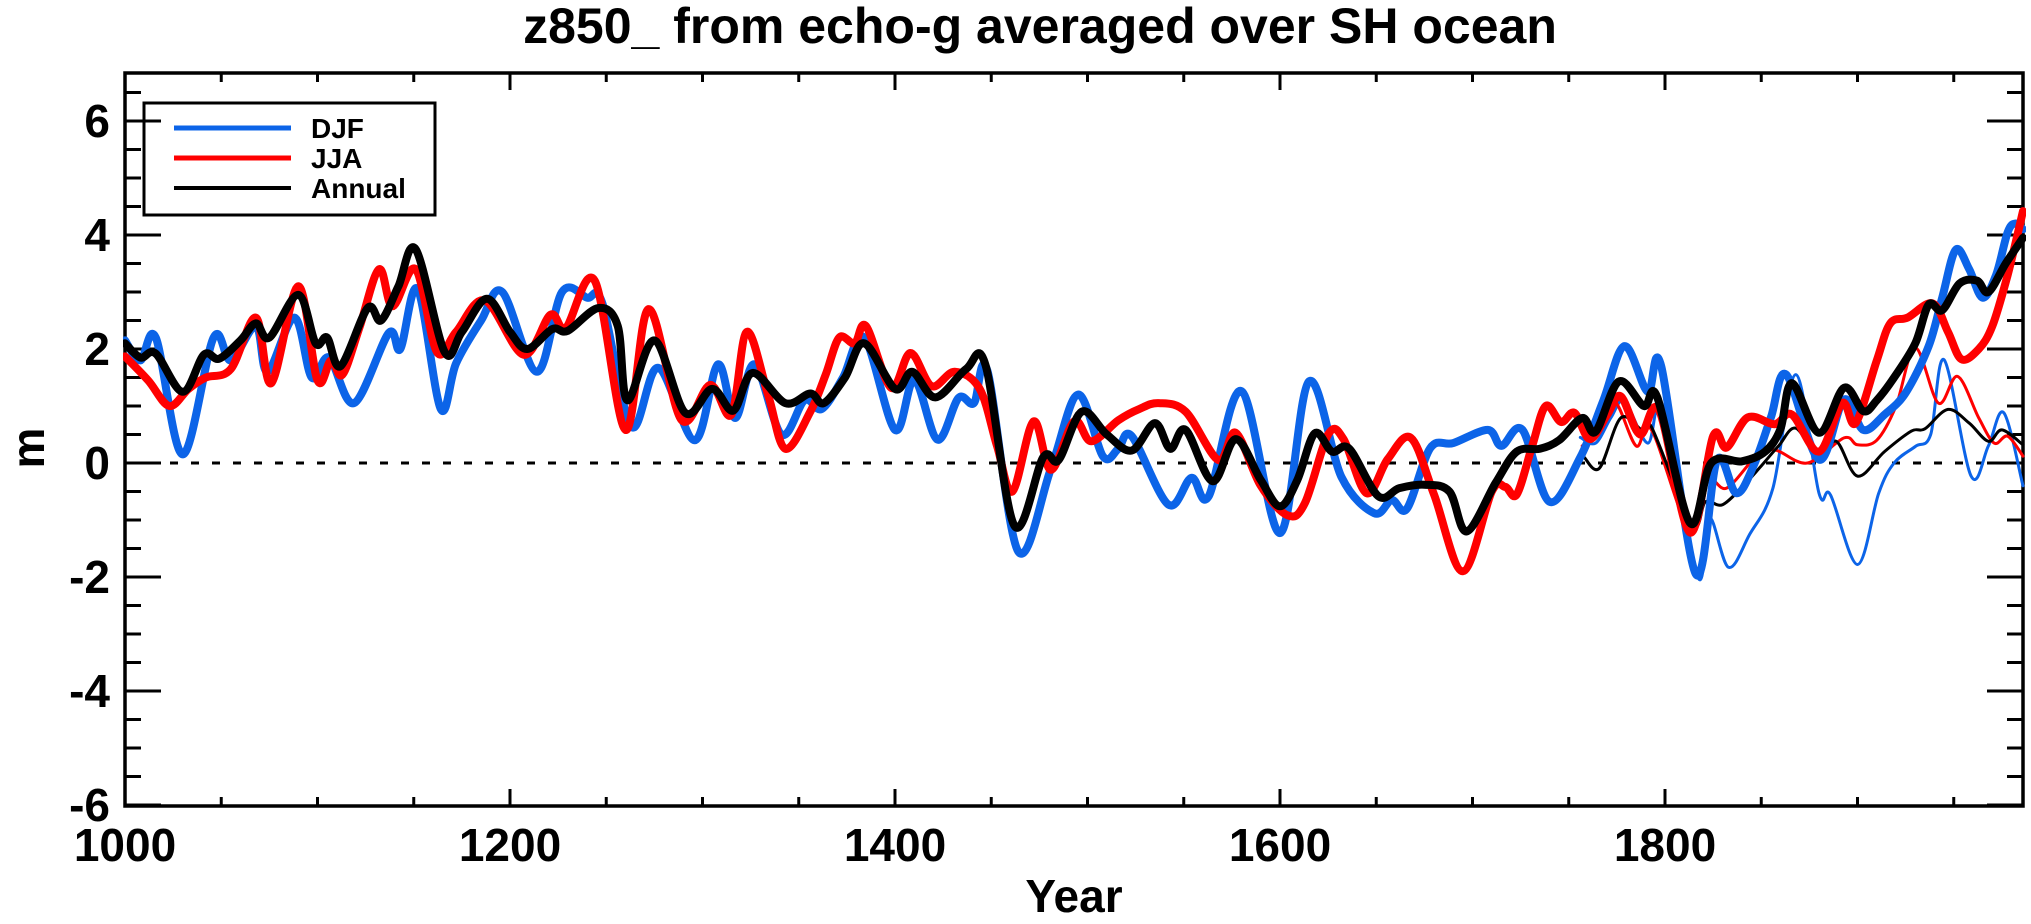 The image size is (2031, 924). Describe the element at coordinates (337, 128) in the screenshot. I see `legend-label-djf: DJF` at that location.